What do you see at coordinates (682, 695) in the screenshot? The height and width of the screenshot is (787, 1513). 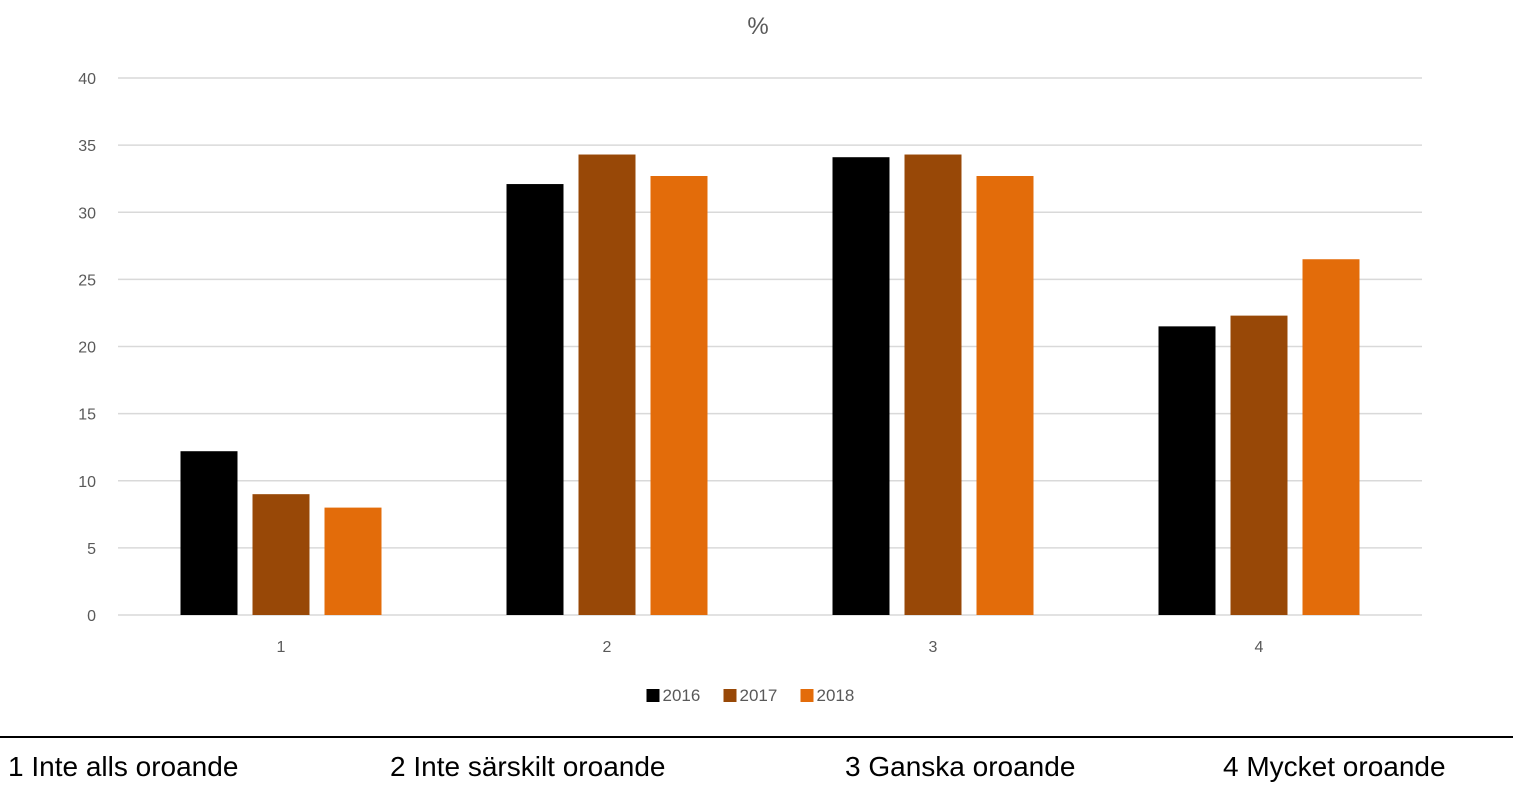 I see `legend-label-2016: 2016` at bounding box center [682, 695].